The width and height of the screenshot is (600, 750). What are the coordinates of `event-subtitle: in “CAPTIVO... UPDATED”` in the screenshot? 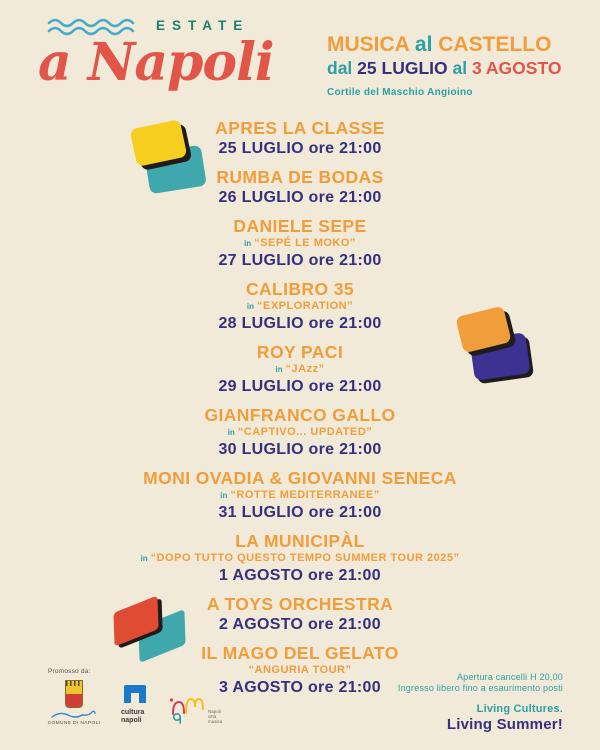 It's located at (299, 432).